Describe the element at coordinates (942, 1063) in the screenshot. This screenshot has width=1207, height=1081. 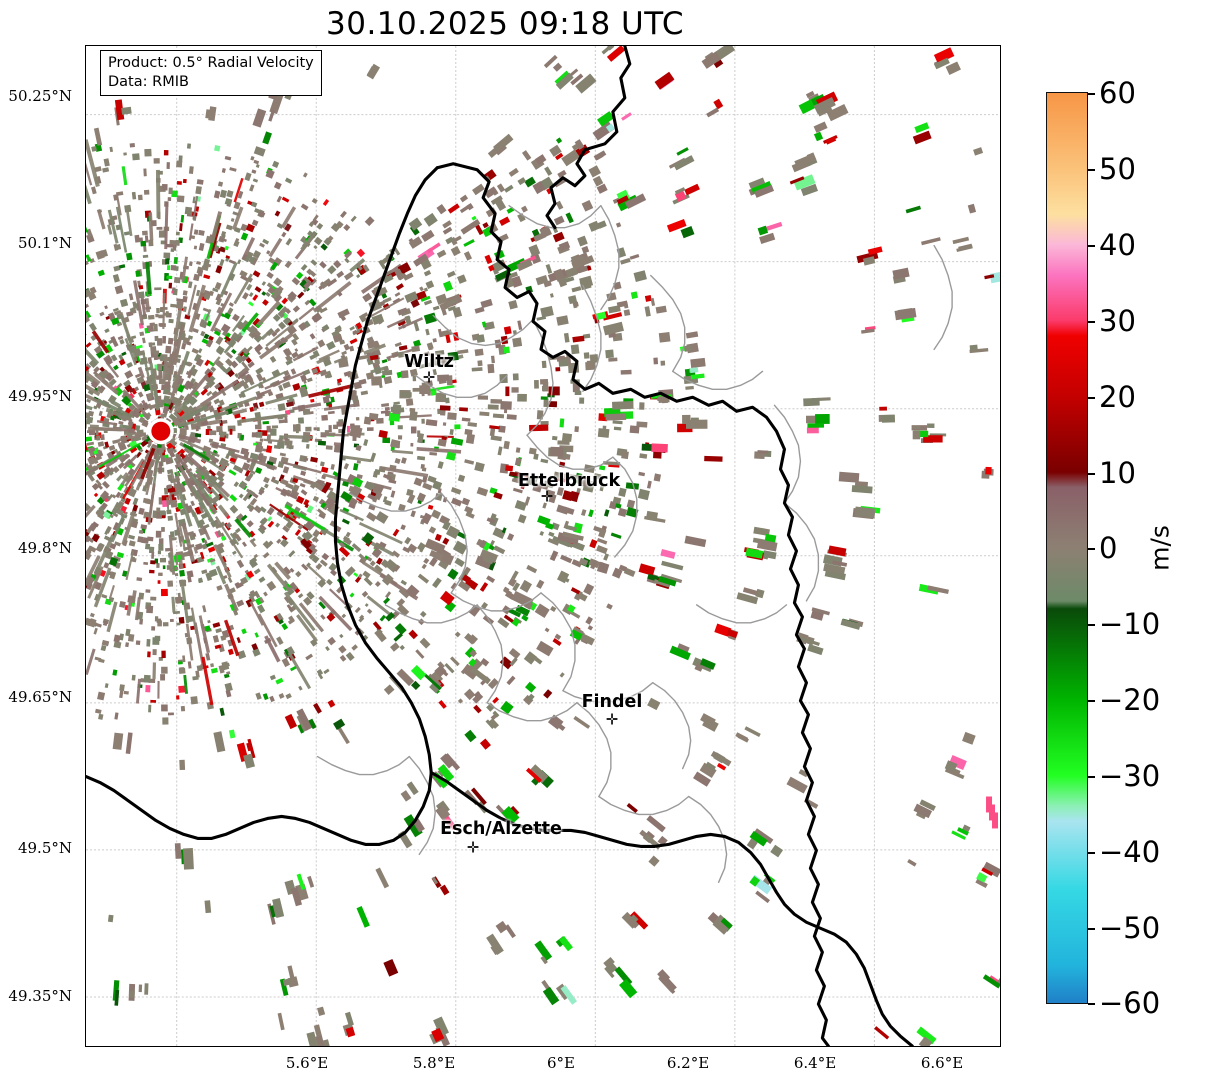
I see `x-tick-label-5: 6.6°E` at that location.